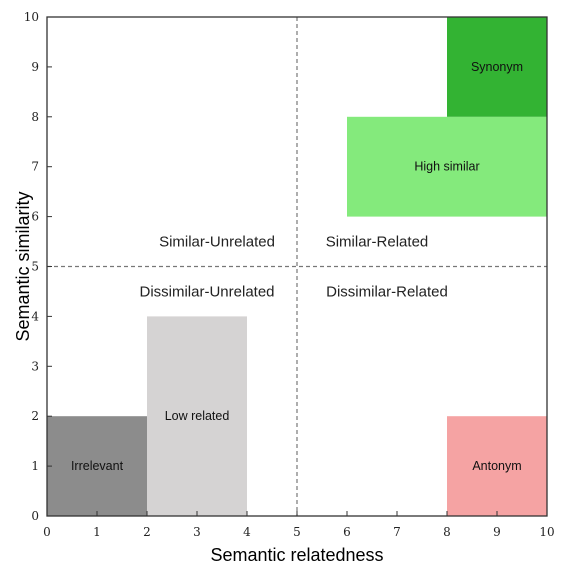 The width and height of the screenshot is (565, 577). Describe the element at coordinates (35, 516) in the screenshot. I see `y-tick-label: 0` at that location.